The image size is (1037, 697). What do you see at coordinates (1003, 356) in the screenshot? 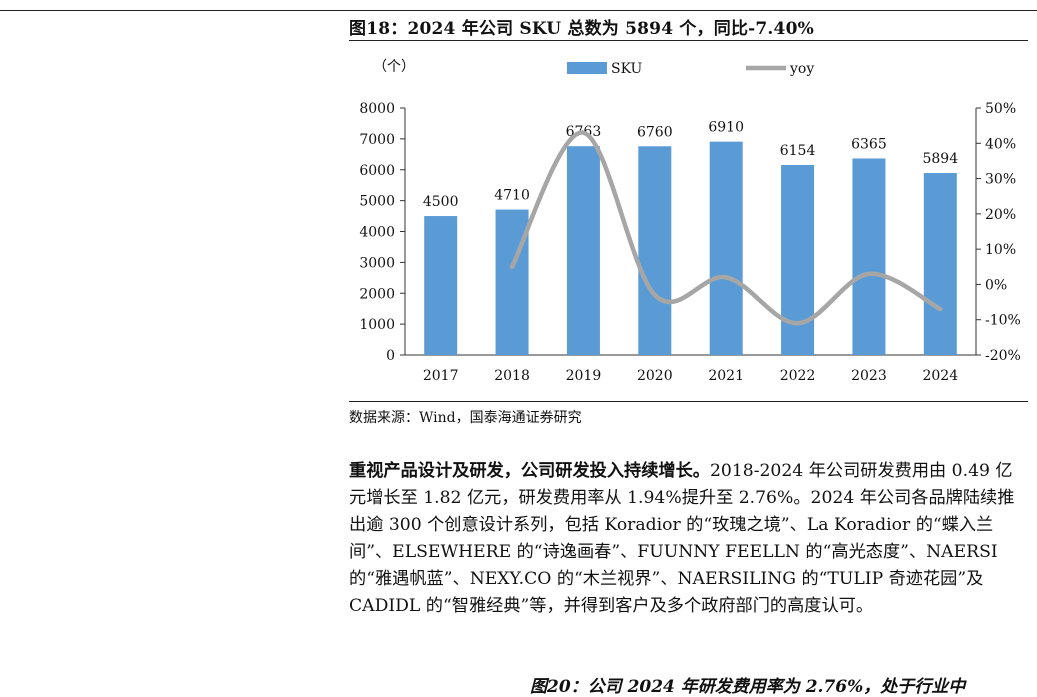
I see `y2-tick-label: -20%` at bounding box center [1003, 356].